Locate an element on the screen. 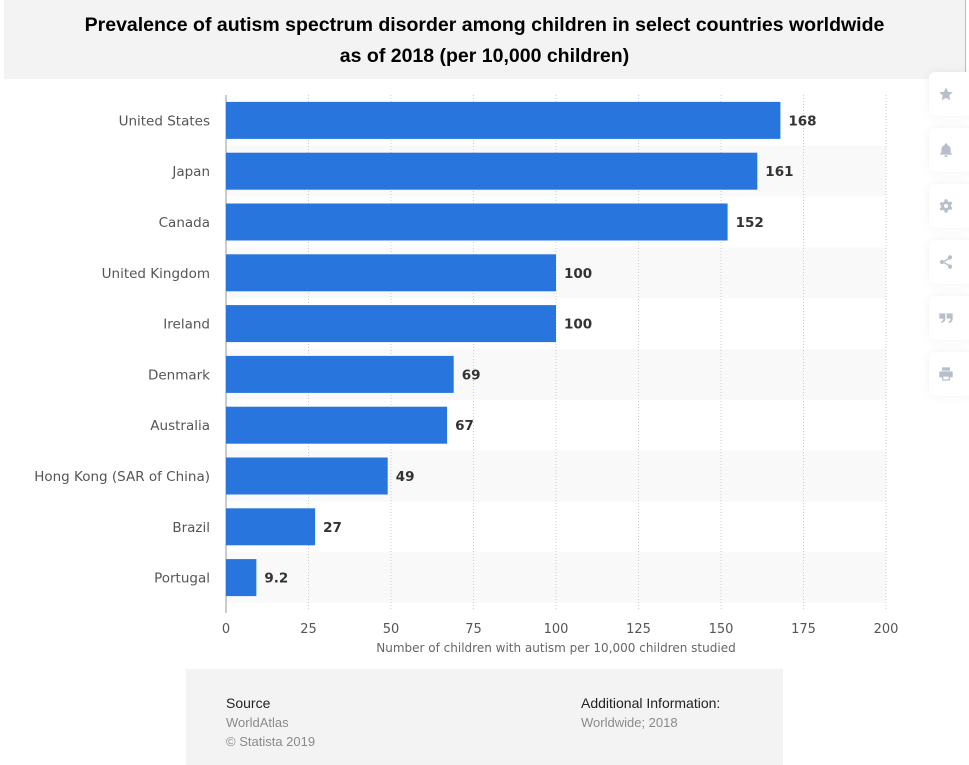 The width and height of the screenshot is (969, 765). print-button is located at coordinates (949, 374).